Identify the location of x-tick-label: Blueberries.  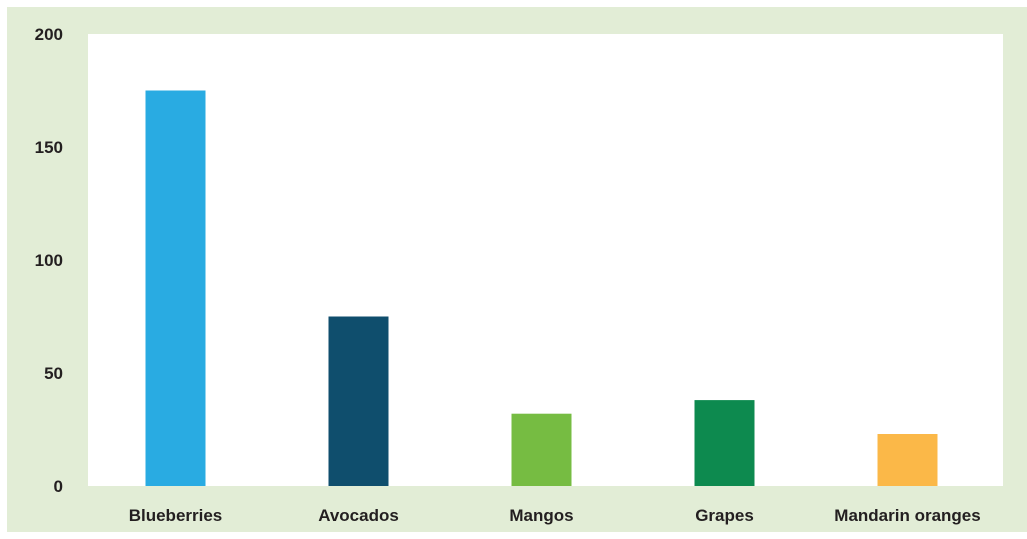
(176, 515).